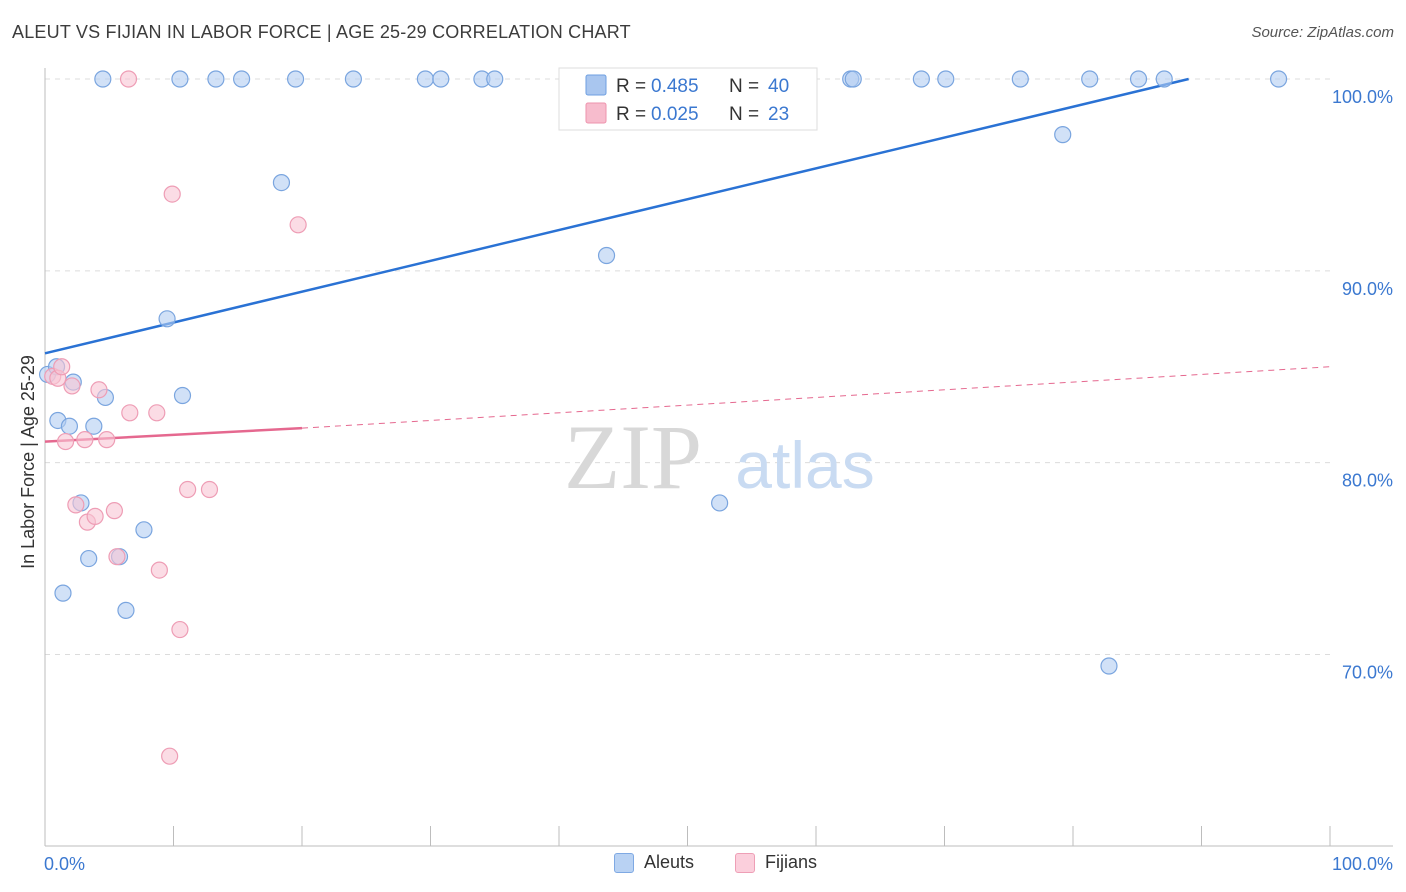 This screenshot has width=1406, height=892. What do you see at coordinates (28, 462) in the screenshot?
I see `y-axis-title: In Labor Force | Age 25-29` at bounding box center [28, 462].